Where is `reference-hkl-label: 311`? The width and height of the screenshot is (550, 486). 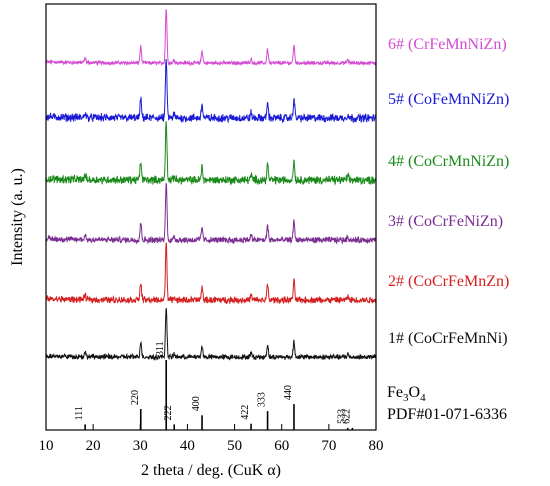
reference-hkl-label: 311 is located at coordinates (160, 348).